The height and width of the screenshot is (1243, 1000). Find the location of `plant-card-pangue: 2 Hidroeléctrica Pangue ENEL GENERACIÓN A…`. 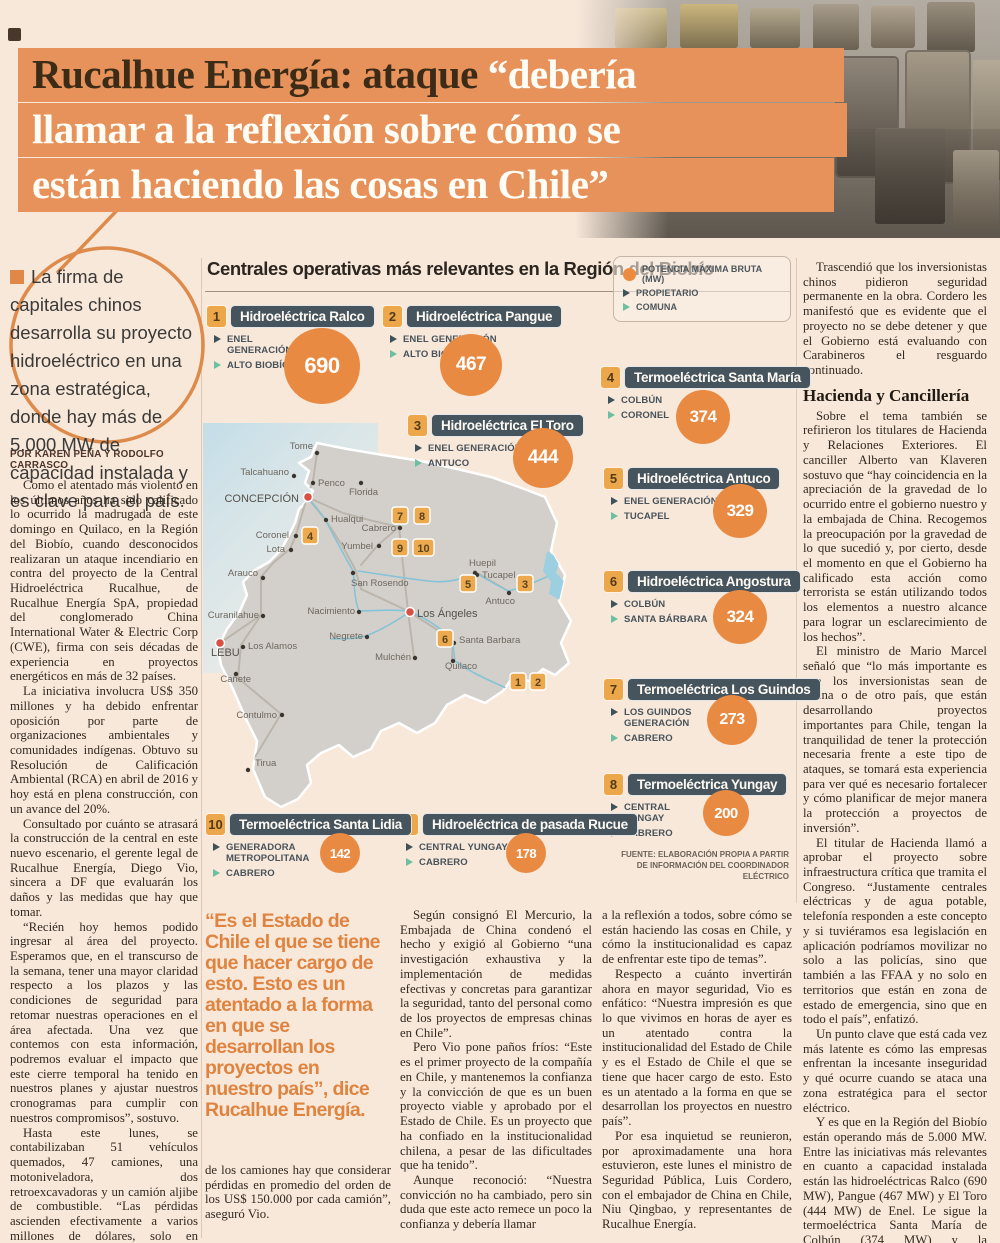

plant-card-pangue: 2 Hidroeléctrica Pangue ENEL GENERACIÓN A… is located at coordinates (472, 350).